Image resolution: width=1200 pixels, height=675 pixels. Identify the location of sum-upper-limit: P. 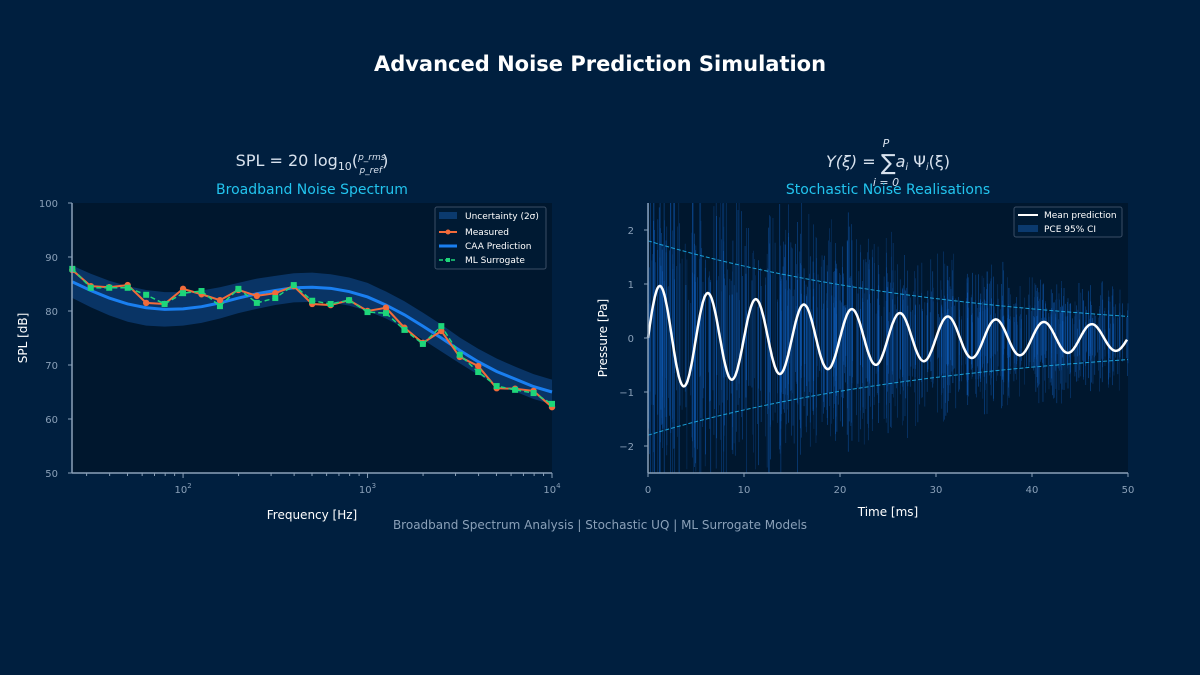
(886, 143).